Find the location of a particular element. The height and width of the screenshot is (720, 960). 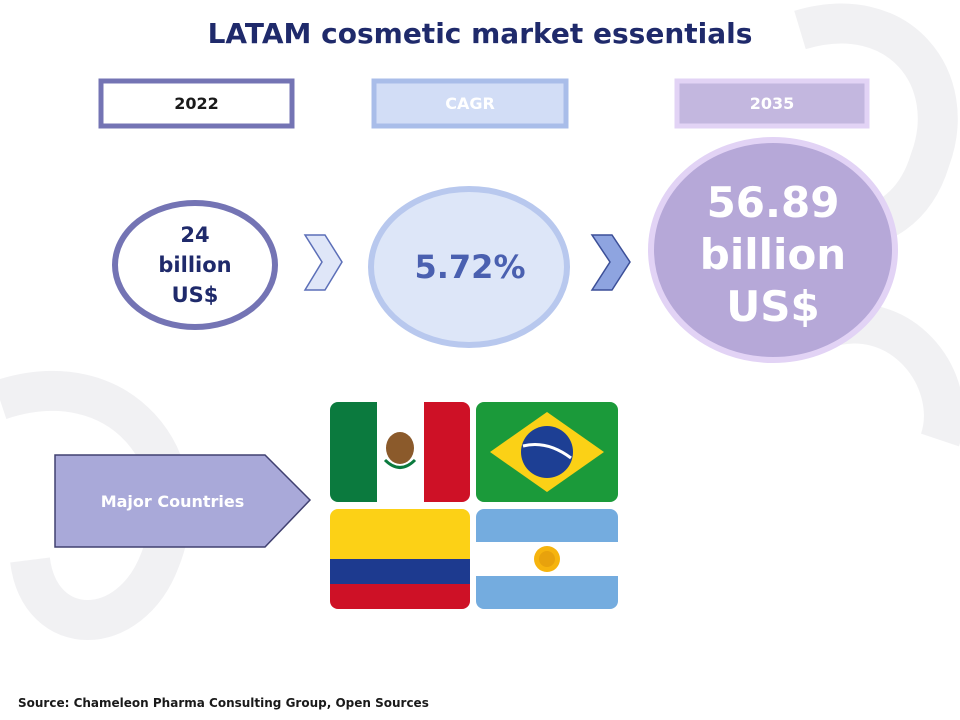

flag-argentina is located at coordinates (547, 559).